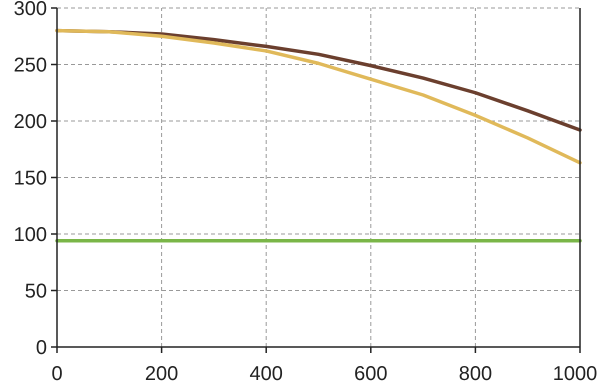 This screenshot has width=600, height=386. I want to click on x-tick-label: 800, so click(475, 374).